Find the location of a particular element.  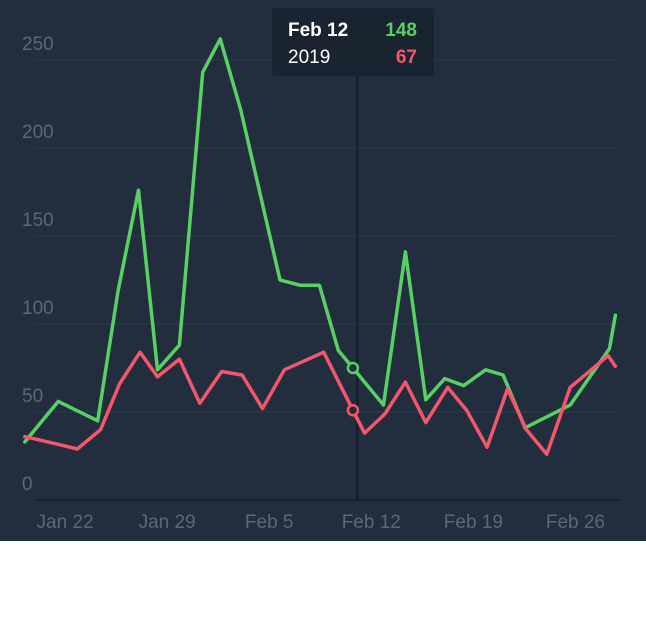

y-tick-label: 100 is located at coordinates (38, 308).